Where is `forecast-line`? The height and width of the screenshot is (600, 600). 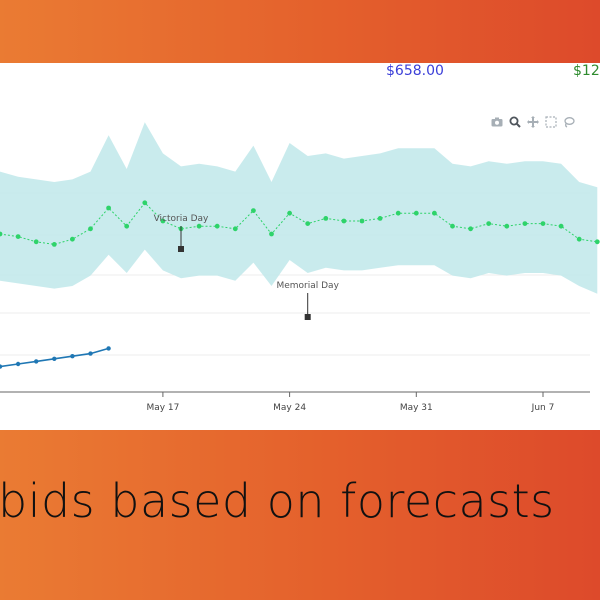 forecast-line is located at coordinates (299, 223).